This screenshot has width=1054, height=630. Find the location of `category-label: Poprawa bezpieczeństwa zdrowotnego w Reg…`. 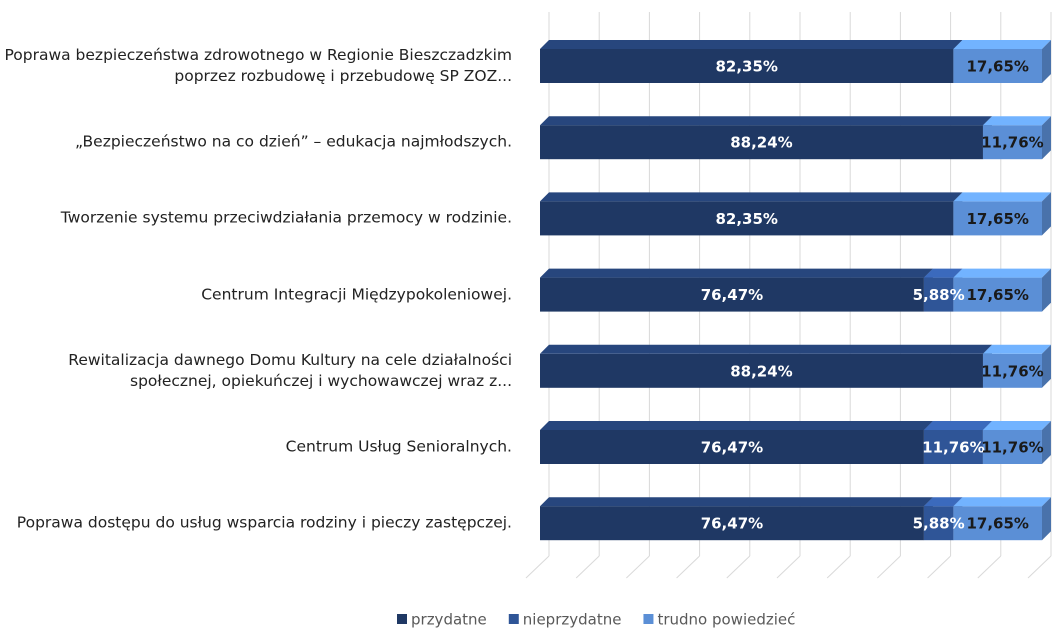

category-label: Poprawa bezpieczeństwa zdrowotnego w Reg… is located at coordinates (258, 65).